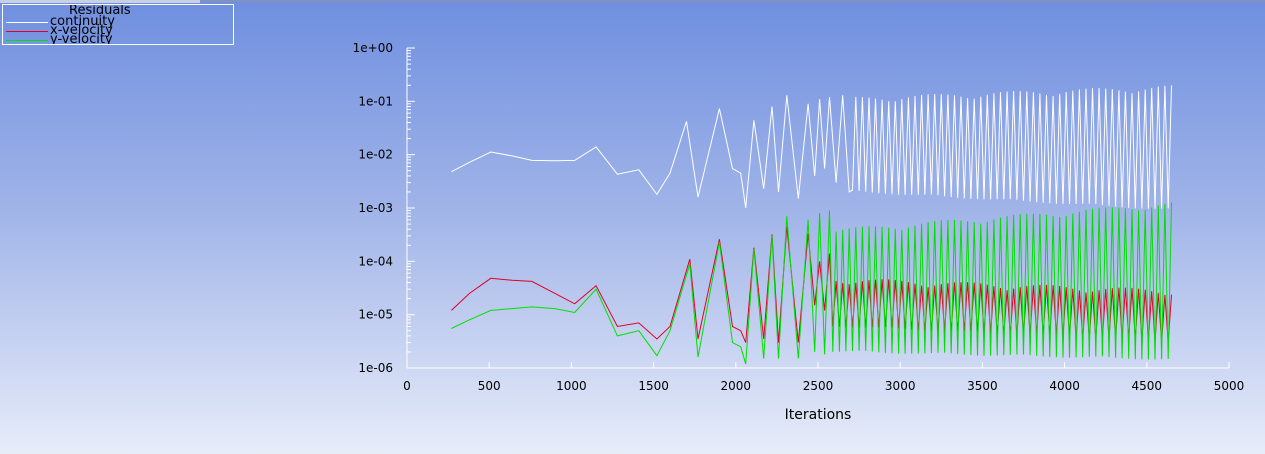 The height and width of the screenshot is (454, 1265). I want to click on legend-label-continuity: continuity, so click(82, 21).